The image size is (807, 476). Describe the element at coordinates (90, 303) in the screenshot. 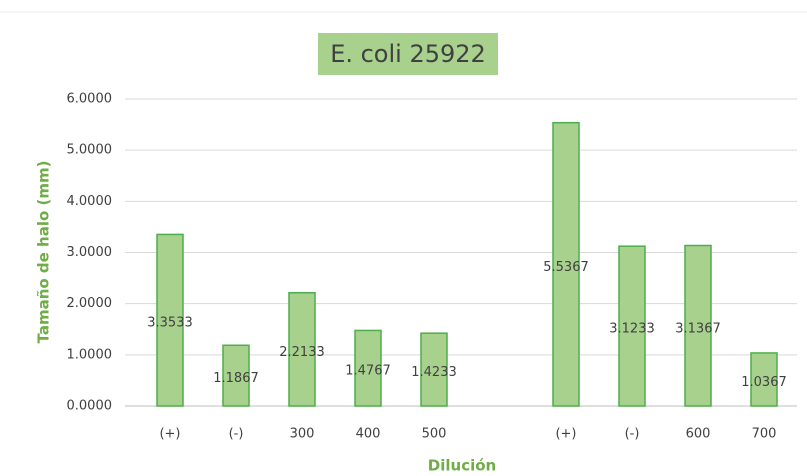

I see `y-tick-label: 2.0000` at that location.